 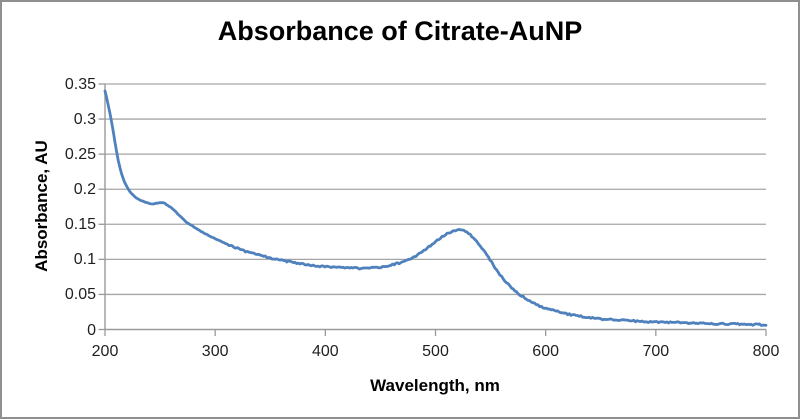 I want to click on x-tick-label: 700, so click(x=656, y=351).